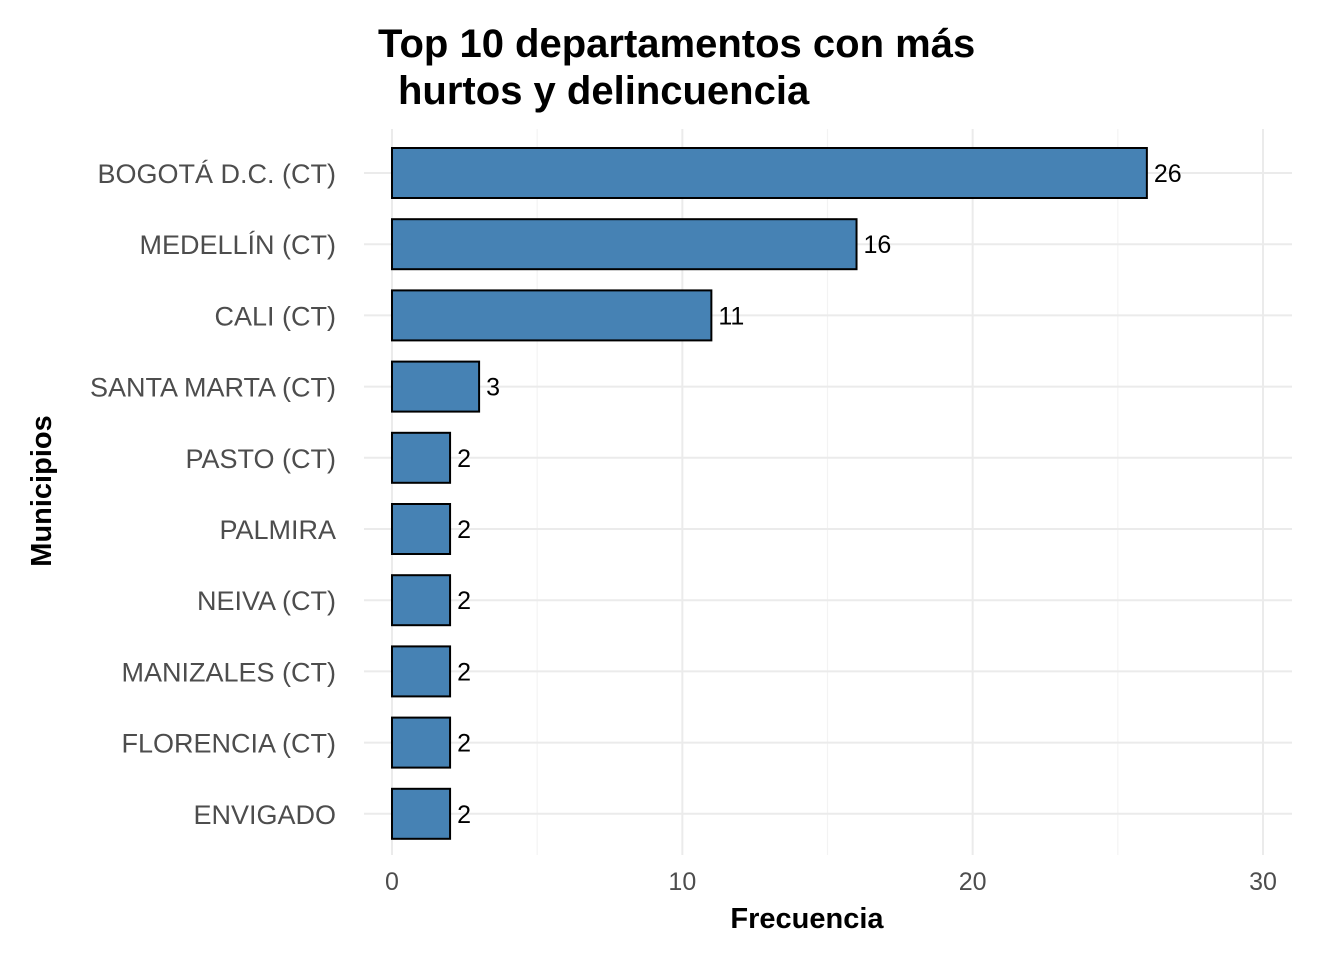 The image size is (1344, 960). What do you see at coordinates (831, 882) in the screenshot?
I see `x-axis-tick-labels: 0 10 20 30` at bounding box center [831, 882].